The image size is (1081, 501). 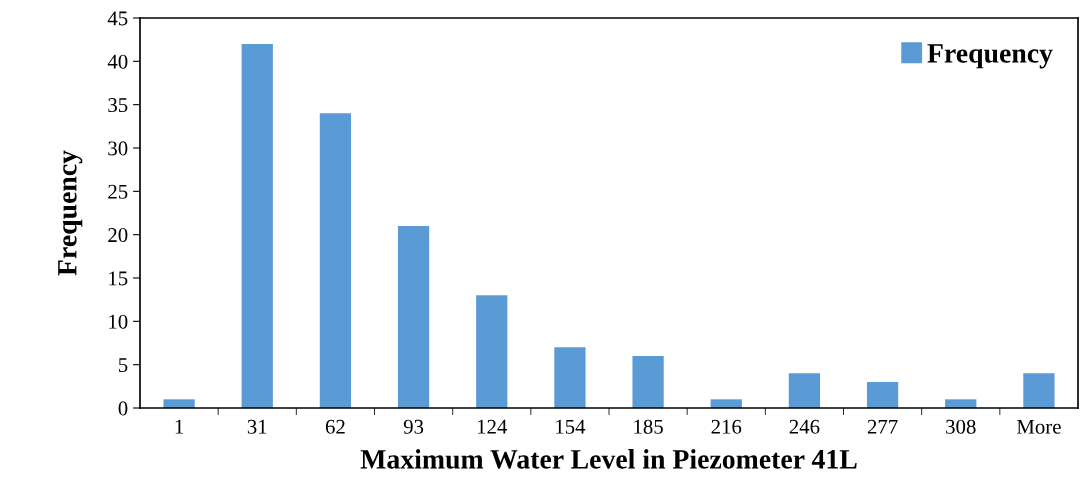 What do you see at coordinates (118, 105) in the screenshot?
I see `y-tick-label: 35` at bounding box center [118, 105].